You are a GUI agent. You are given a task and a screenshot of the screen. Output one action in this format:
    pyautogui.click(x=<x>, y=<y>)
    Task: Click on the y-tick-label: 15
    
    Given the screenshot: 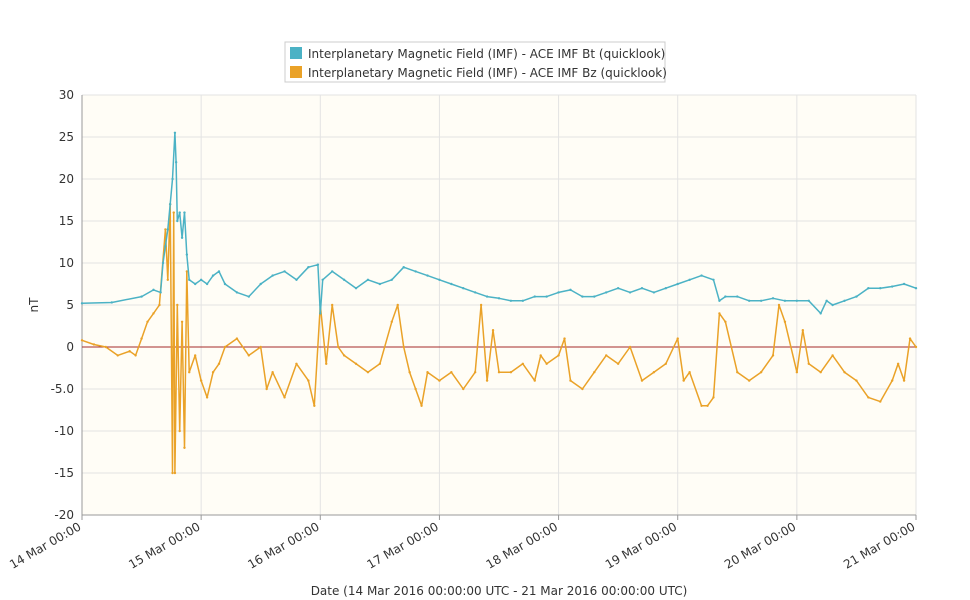 What is the action you would take?
    pyautogui.click(x=66, y=221)
    